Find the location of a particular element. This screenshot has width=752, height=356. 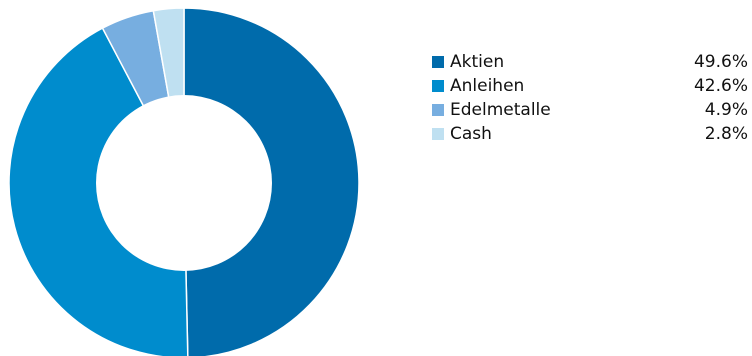

legend-label: Aktien is located at coordinates (477, 62).